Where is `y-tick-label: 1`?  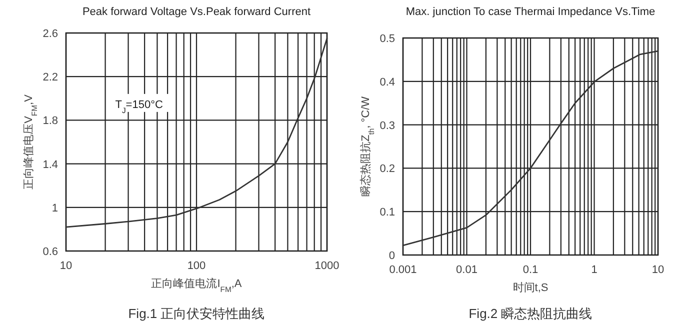 y-tick-label: 1 is located at coordinates (55, 208).